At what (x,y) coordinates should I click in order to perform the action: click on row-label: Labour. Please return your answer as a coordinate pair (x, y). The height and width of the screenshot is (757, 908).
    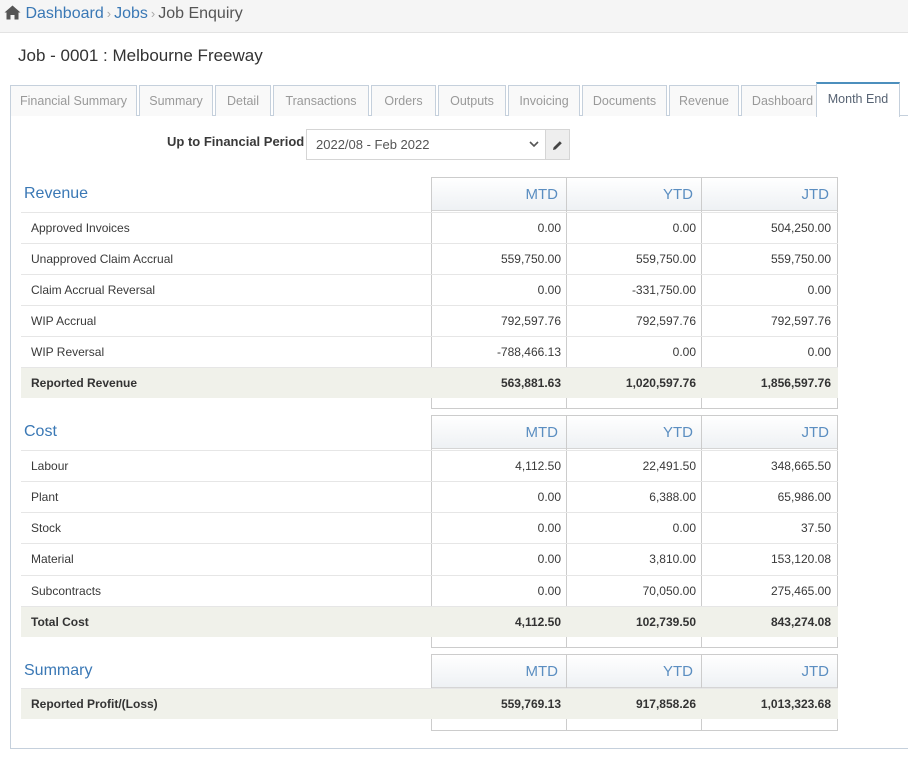
    Looking at the image, I should click on (50, 466).